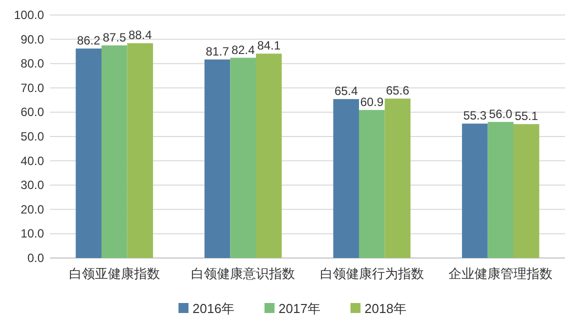 The image size is (575, 320). Describe the element at coordinates (500, 113) in the screenshot. I see `data-label: 56.0` at that location.